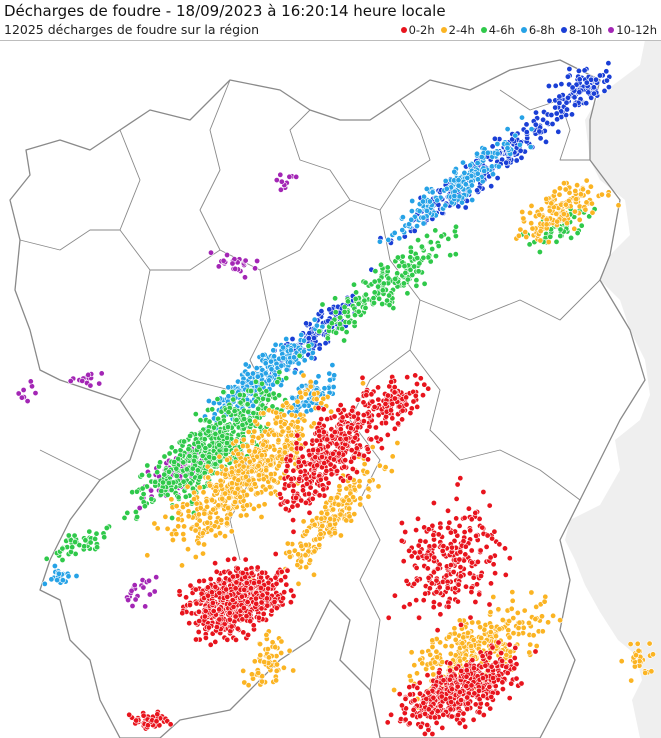  I want to click on dept-border, so click(69, 240).